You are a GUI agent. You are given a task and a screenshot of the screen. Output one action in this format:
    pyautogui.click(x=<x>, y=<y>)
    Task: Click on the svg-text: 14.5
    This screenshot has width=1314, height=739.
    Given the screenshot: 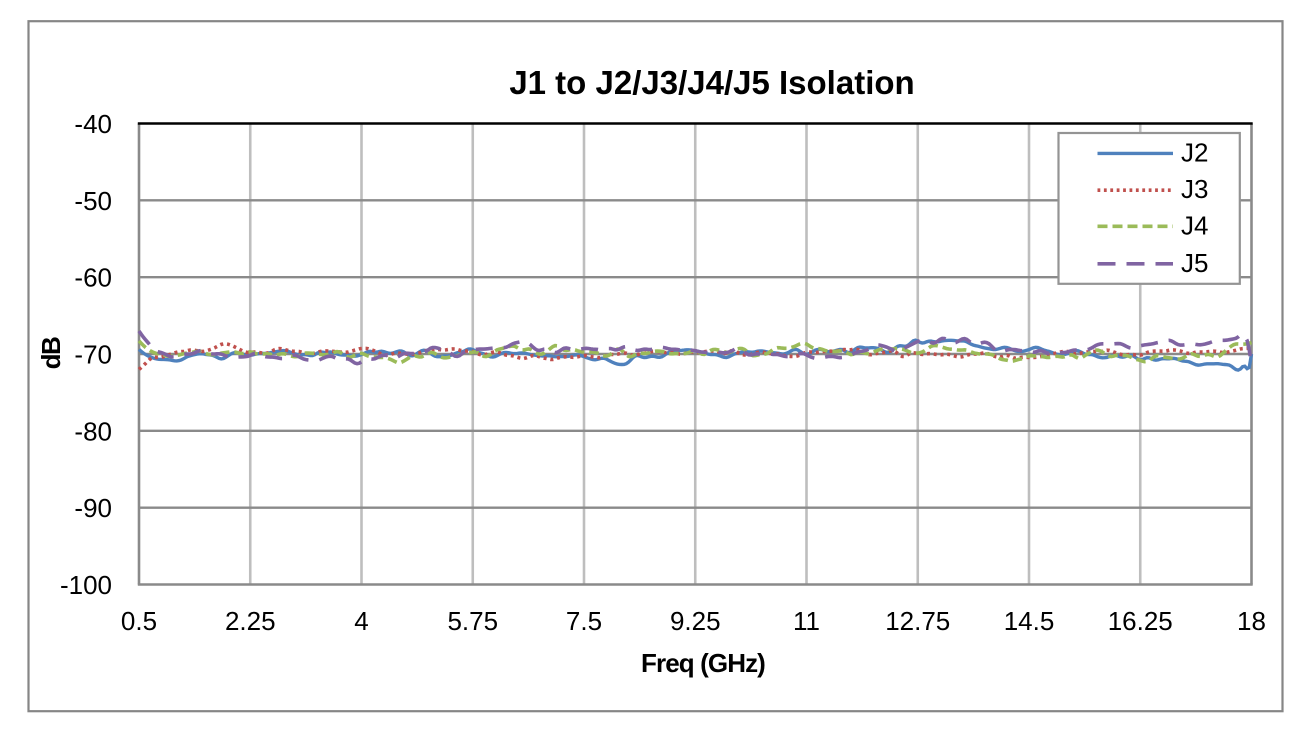 What is the action you would take?
    pyautogui.click(x=1029, y=621)
    